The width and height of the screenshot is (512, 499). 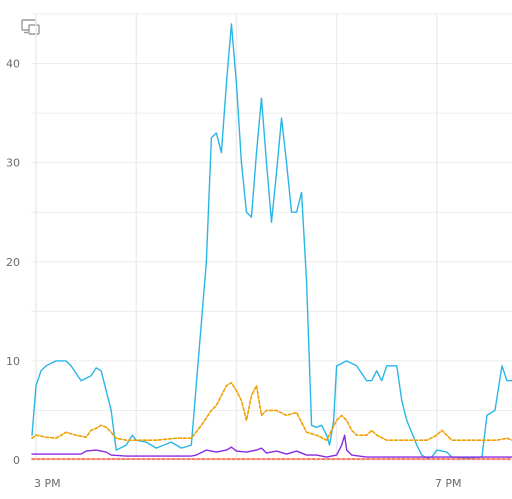 I want to click on x-tick-label: 3 PM, so click(x=47, y=483).